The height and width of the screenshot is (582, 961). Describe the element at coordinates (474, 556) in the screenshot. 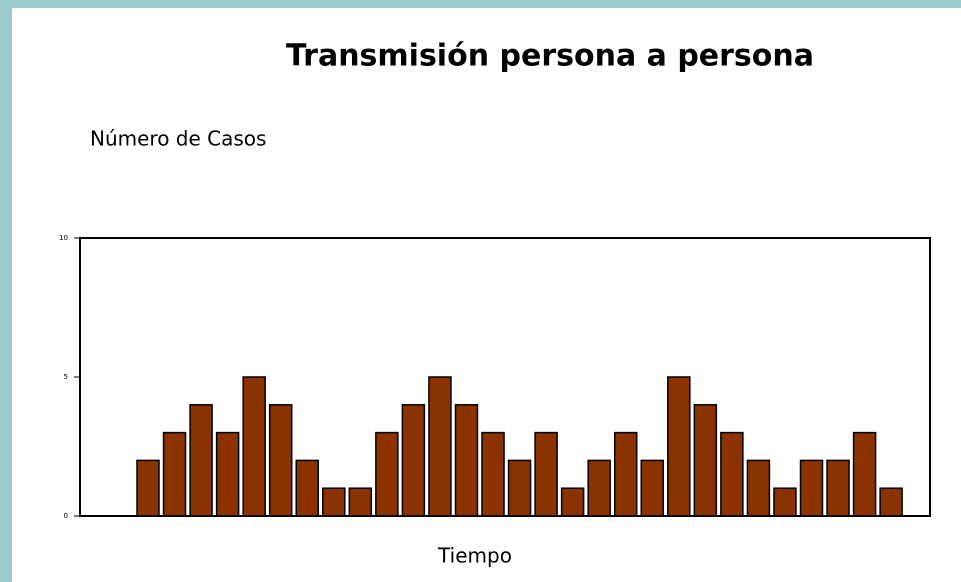

I see `x-axis-label: Tiempo` at that location.